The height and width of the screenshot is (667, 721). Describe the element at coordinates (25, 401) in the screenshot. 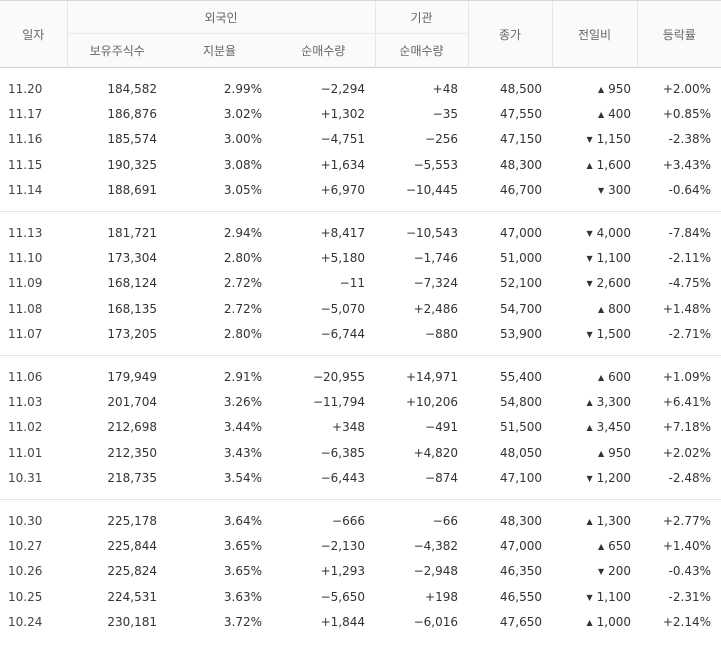

I see `date-cell: 11.03` at that location.